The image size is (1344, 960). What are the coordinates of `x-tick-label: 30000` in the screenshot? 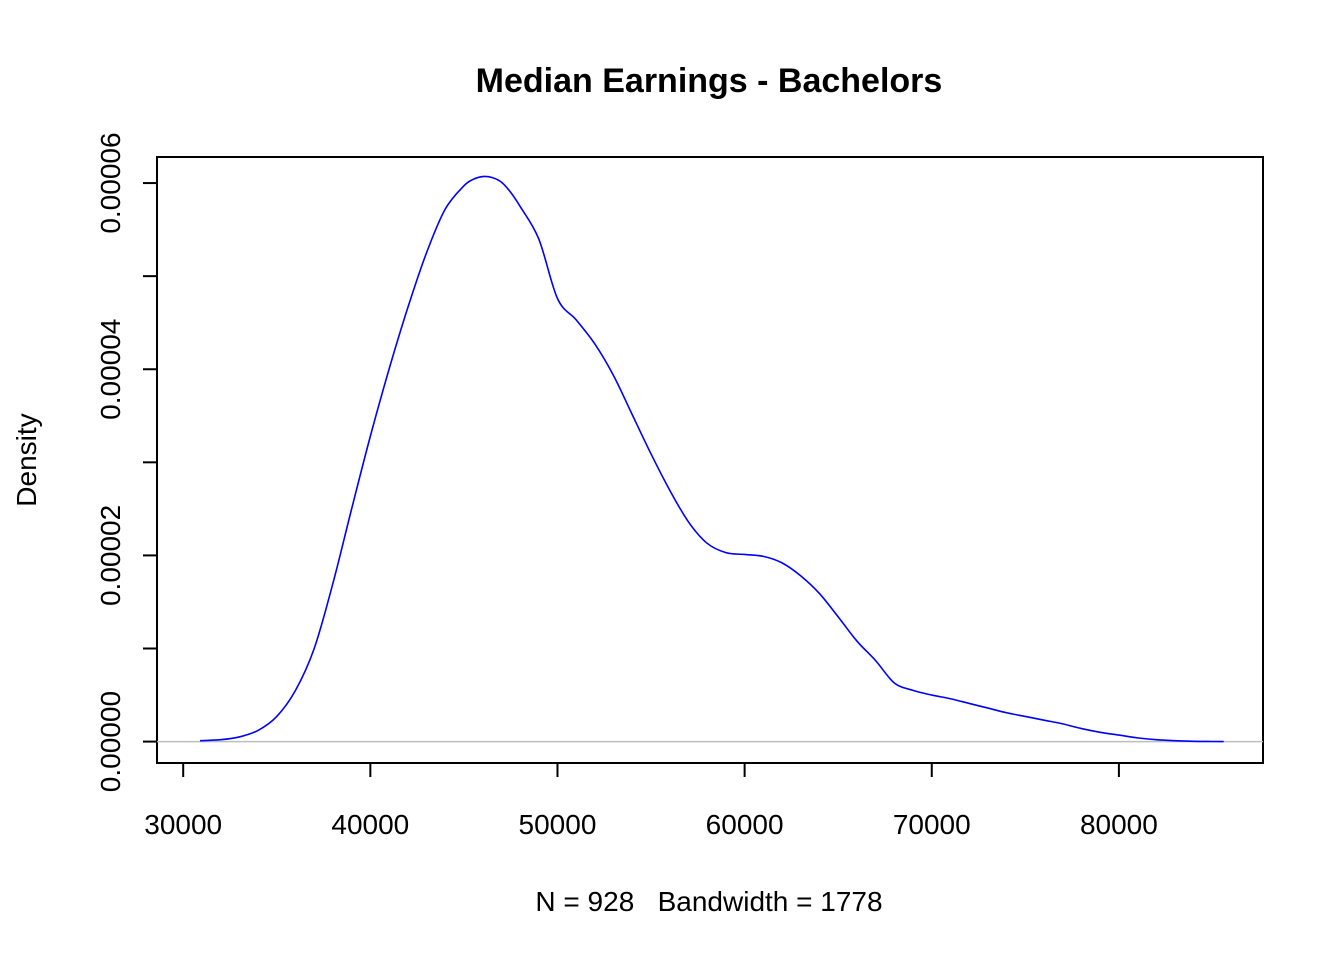 It's located at (183, 824).